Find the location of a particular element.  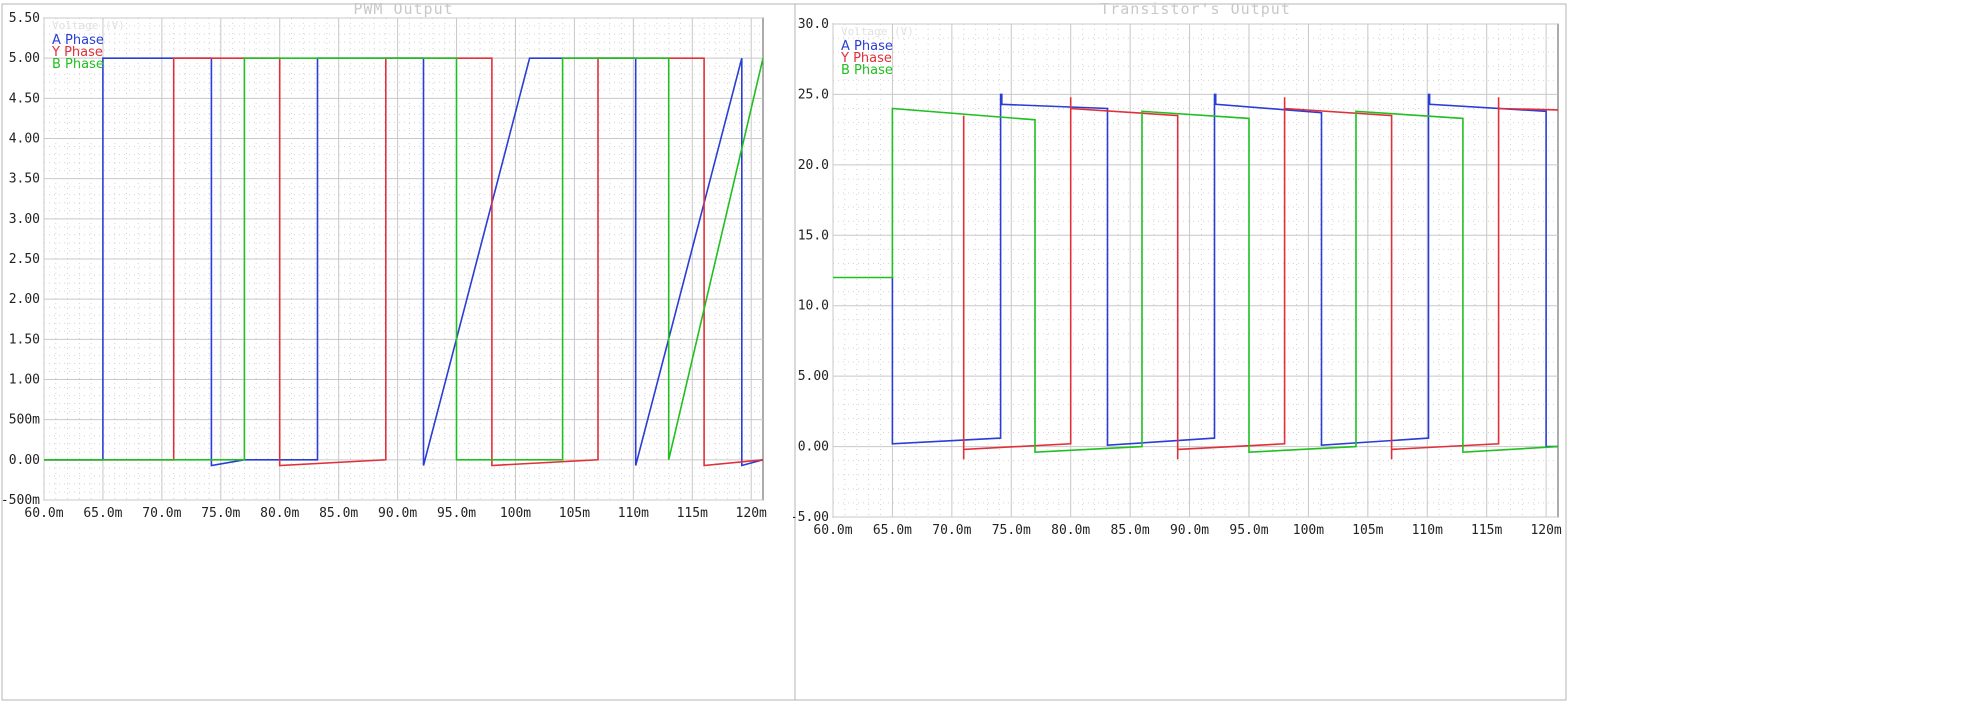

y-tick-label: 5.50 is located at coordinates (24, 18).